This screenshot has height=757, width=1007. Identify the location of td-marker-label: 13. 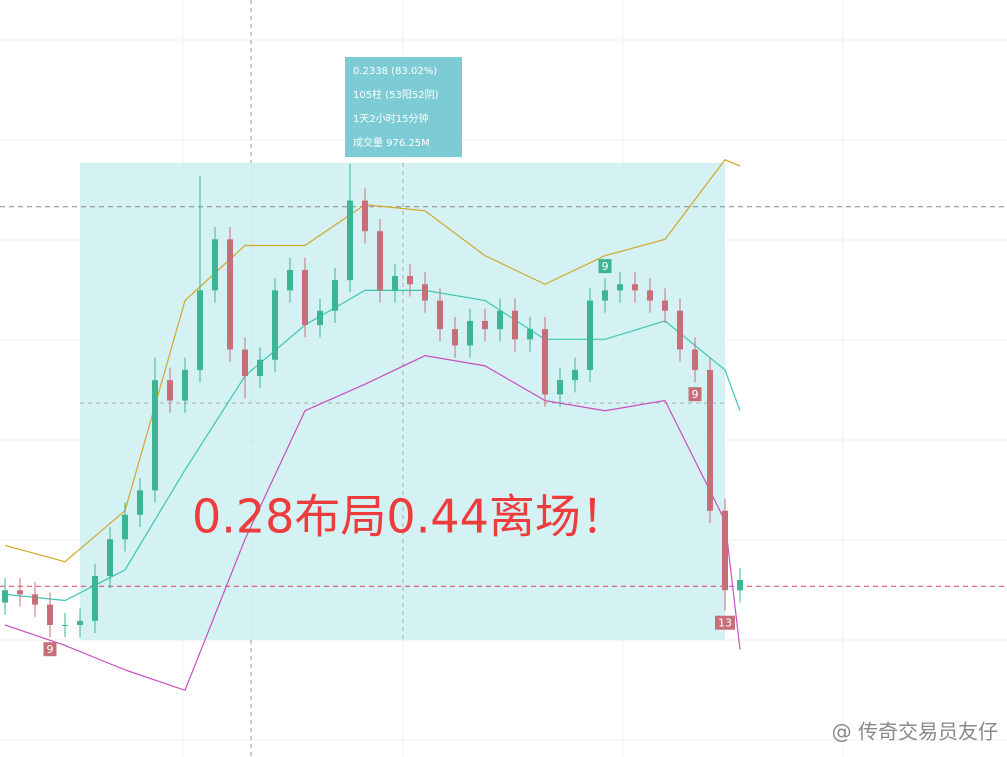
(725, 623).